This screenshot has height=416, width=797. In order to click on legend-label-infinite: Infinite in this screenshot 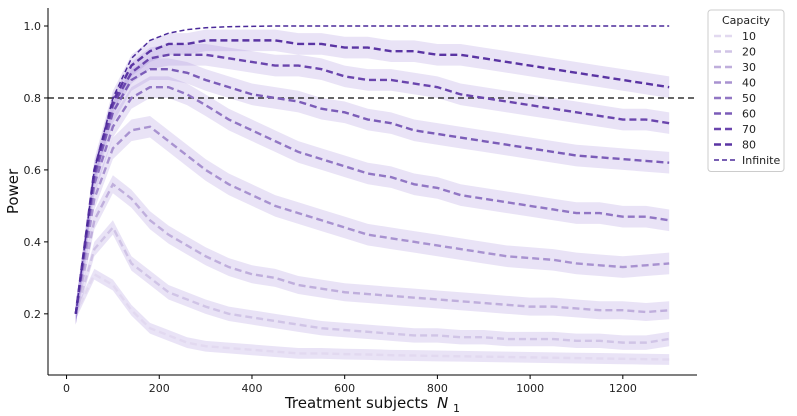, I will do `click(761, 160)`.